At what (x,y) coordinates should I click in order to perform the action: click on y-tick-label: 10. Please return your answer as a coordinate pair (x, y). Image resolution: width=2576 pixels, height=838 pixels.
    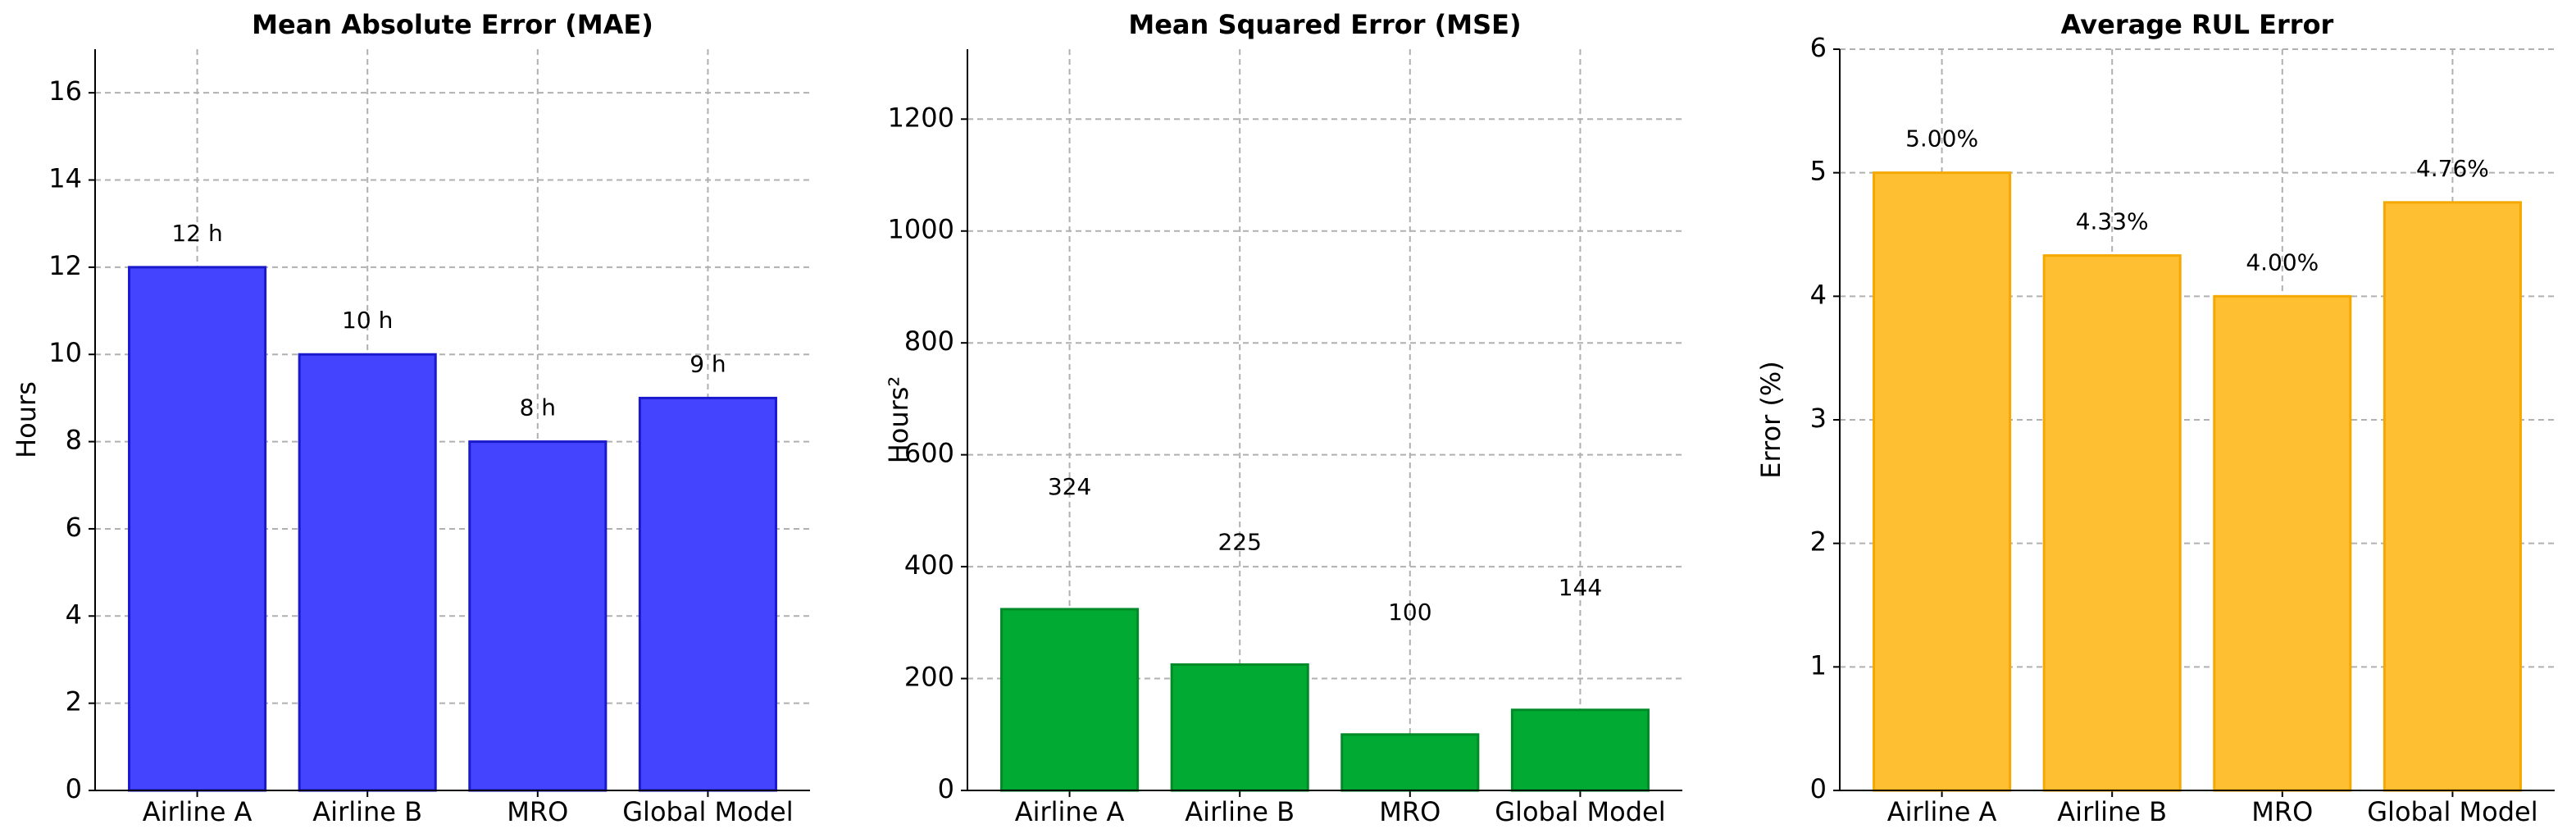
    Looking at the image, I should click on (65, 352).